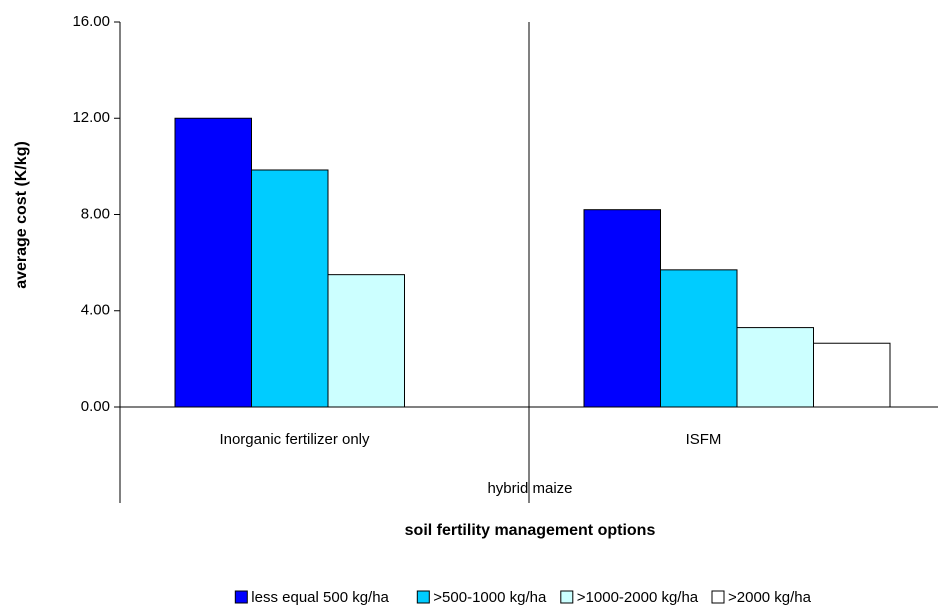  What do you see at coordinates (490, 597) in the screenshot?
I see `legend-label: >500-1000 kg/ha` at bounding box center [490, 597].